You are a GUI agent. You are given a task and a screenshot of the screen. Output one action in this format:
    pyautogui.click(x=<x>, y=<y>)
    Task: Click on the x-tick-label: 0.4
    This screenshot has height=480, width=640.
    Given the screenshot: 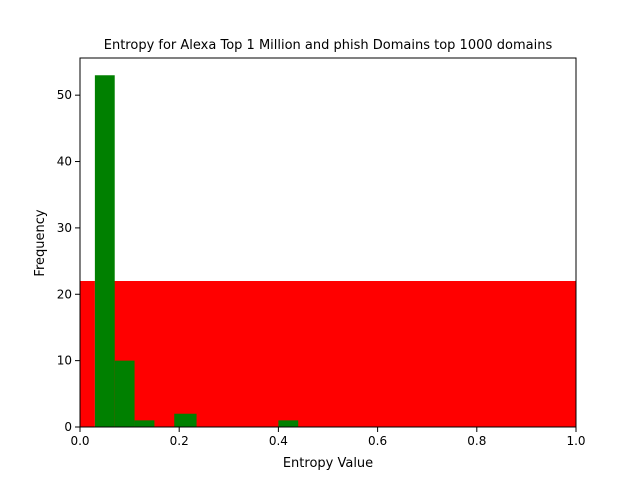 What is the action you would take?
    pyautogui.click(x=278, y=441)
    